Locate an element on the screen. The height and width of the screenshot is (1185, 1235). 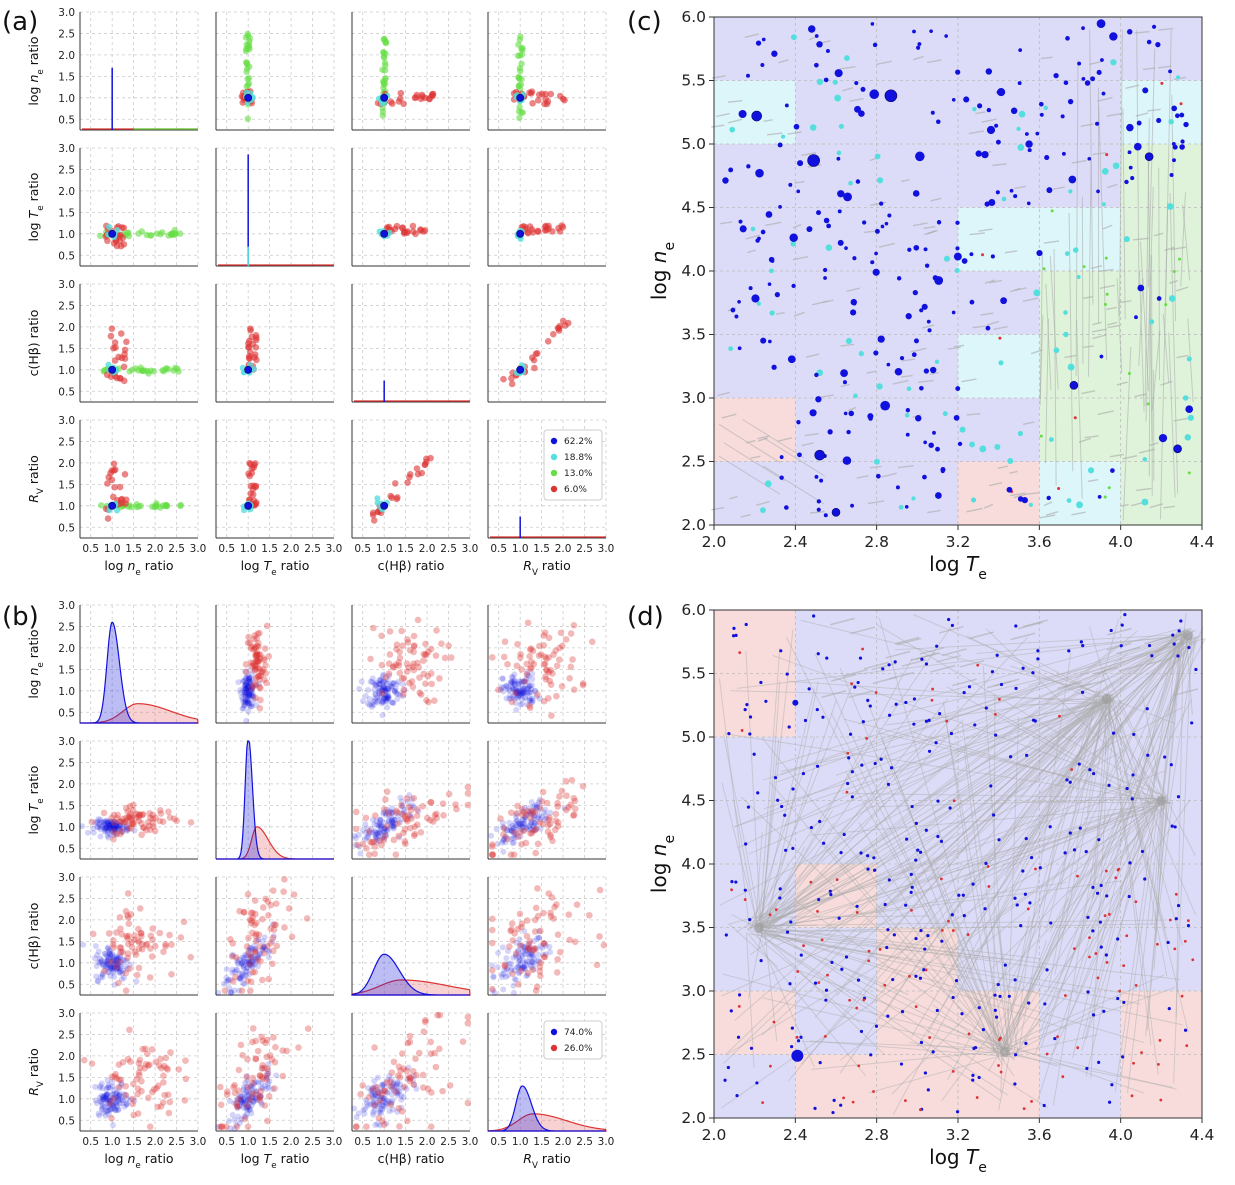
xtick-label: 2.5 is located at coordinates (176, 549).